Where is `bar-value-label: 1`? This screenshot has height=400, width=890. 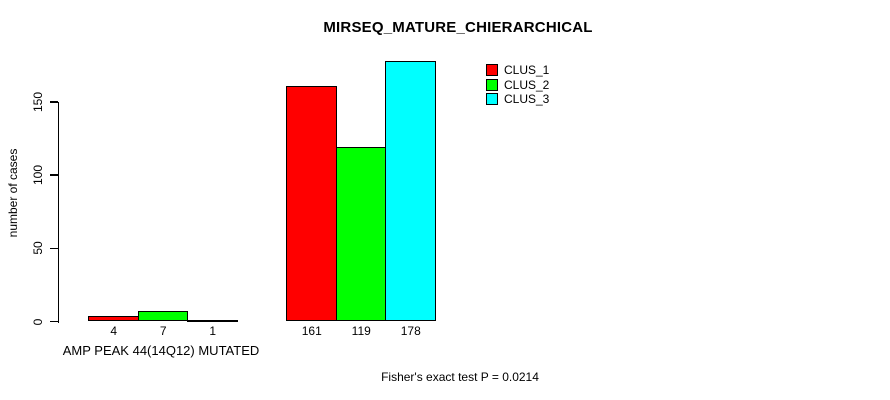 bar-value-label: 1 is located at coordinates (213, 331).